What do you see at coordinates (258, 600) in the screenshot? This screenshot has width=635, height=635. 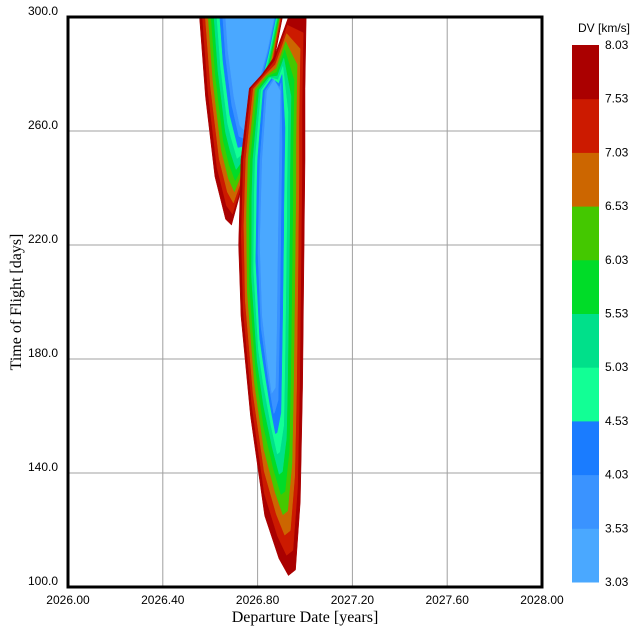 I see `x-tick-label: 2026.80` at bounding box center [258, 600].